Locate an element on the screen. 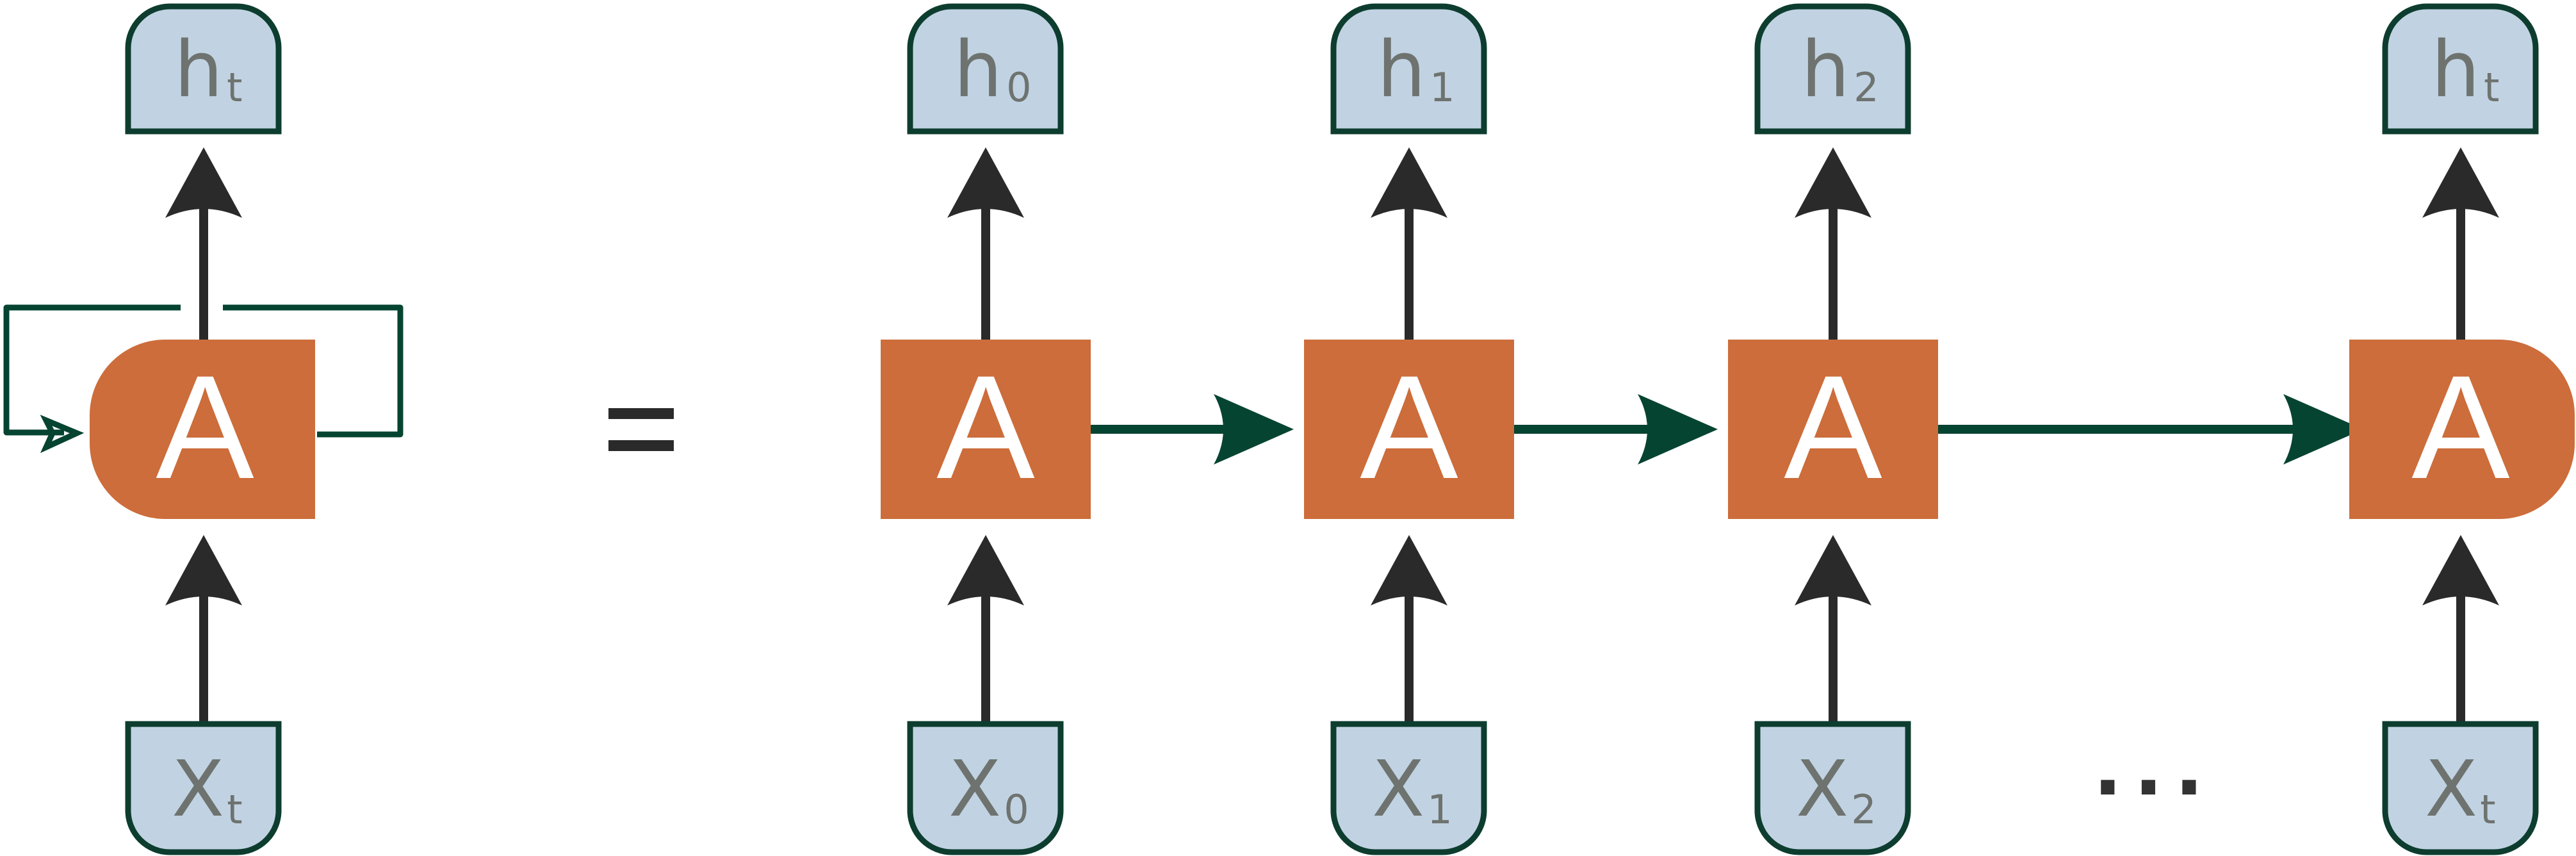 Image resolution: width=2576 pixels, height=856 pixels. recurrent-loop-connector is located at coordinates (92, 370).